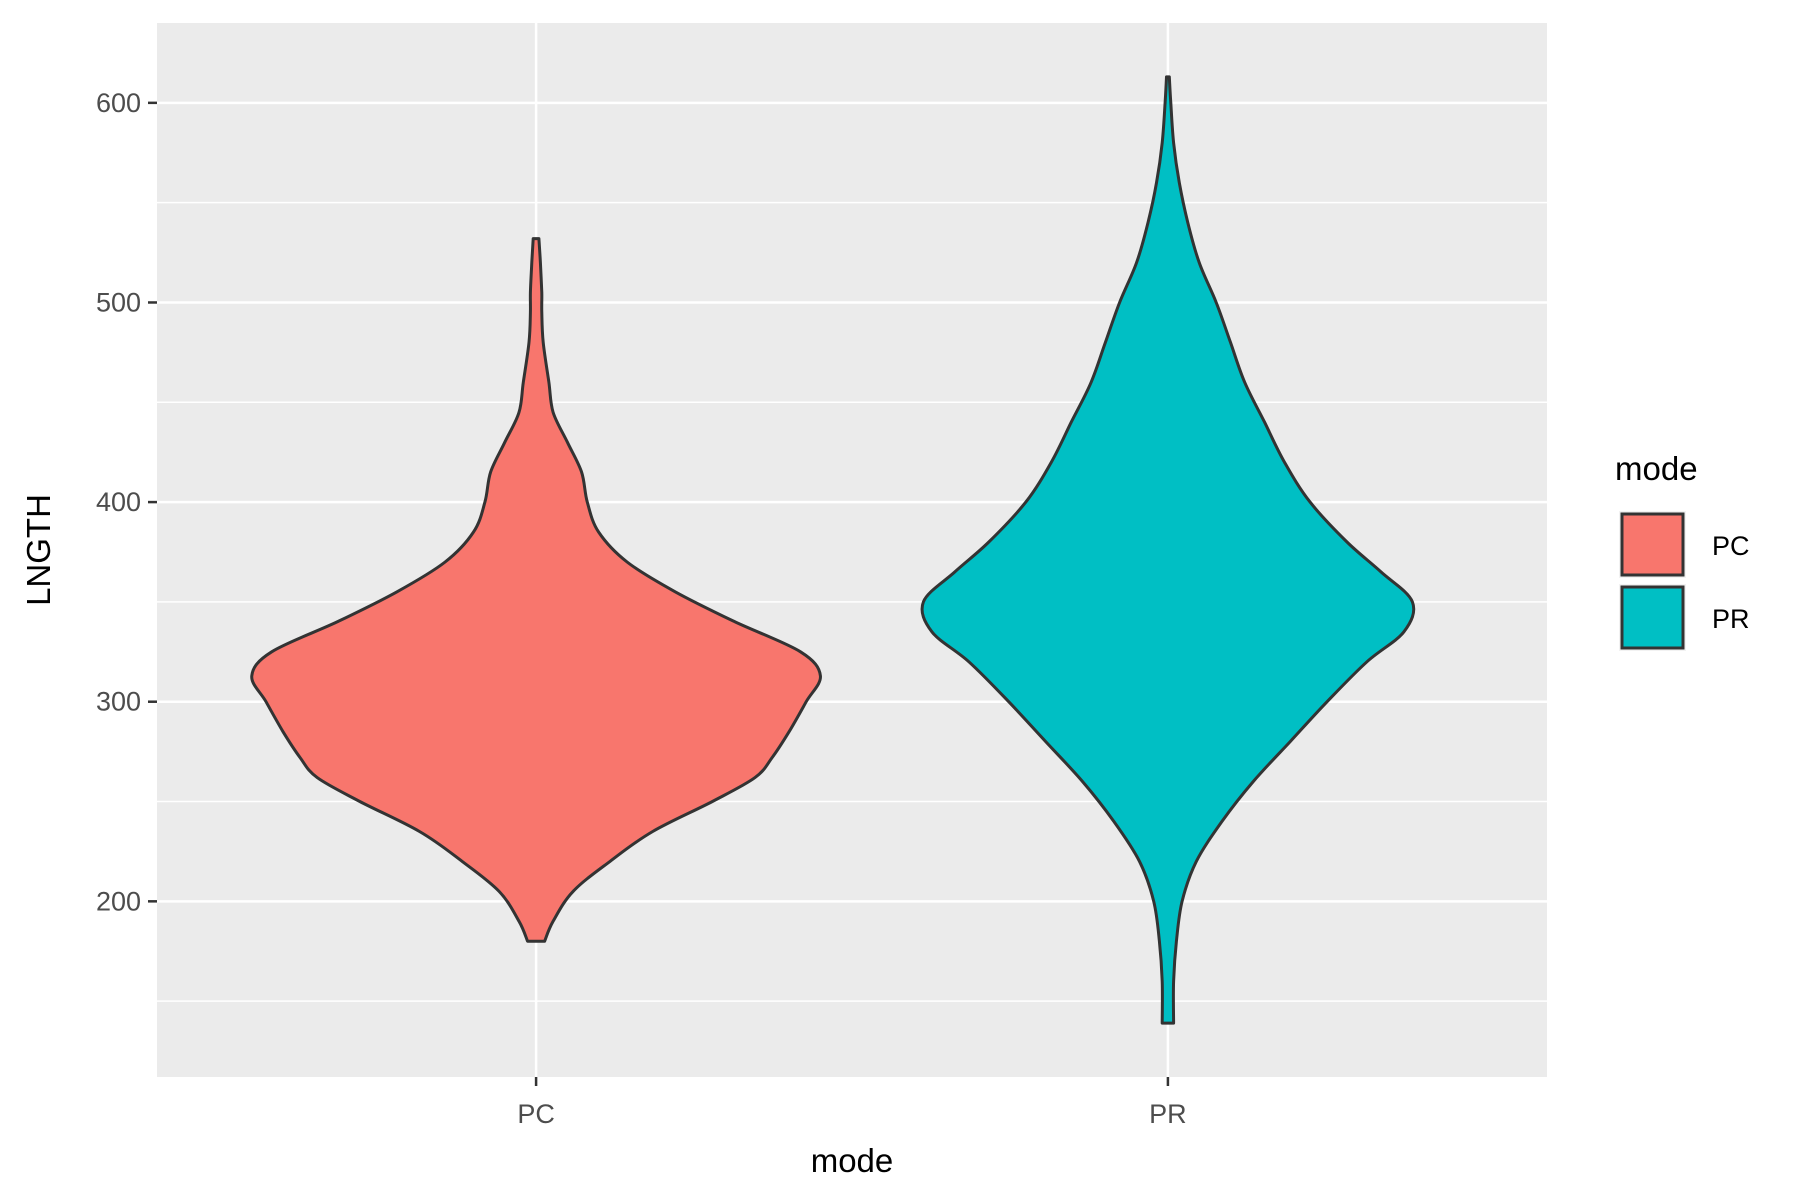 Image resolution: width=1800 pixels, height=1200 pixels. I want to click on x-axis: PC PR, so click(852, 1103).